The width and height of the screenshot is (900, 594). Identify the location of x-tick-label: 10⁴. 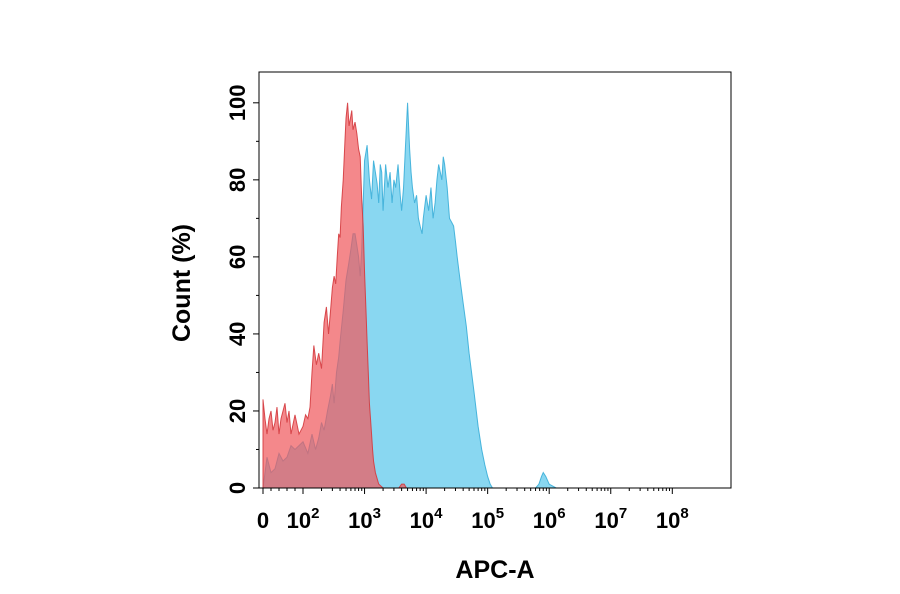
(426, 519).